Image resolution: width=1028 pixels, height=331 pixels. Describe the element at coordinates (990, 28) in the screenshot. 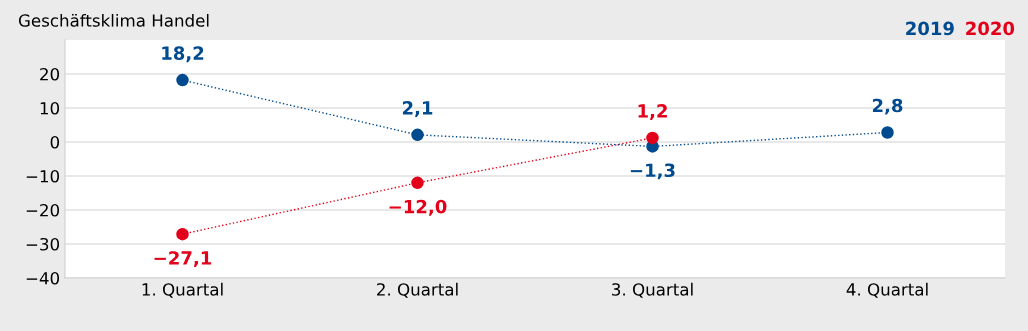

I see `text: 2020` at that location.